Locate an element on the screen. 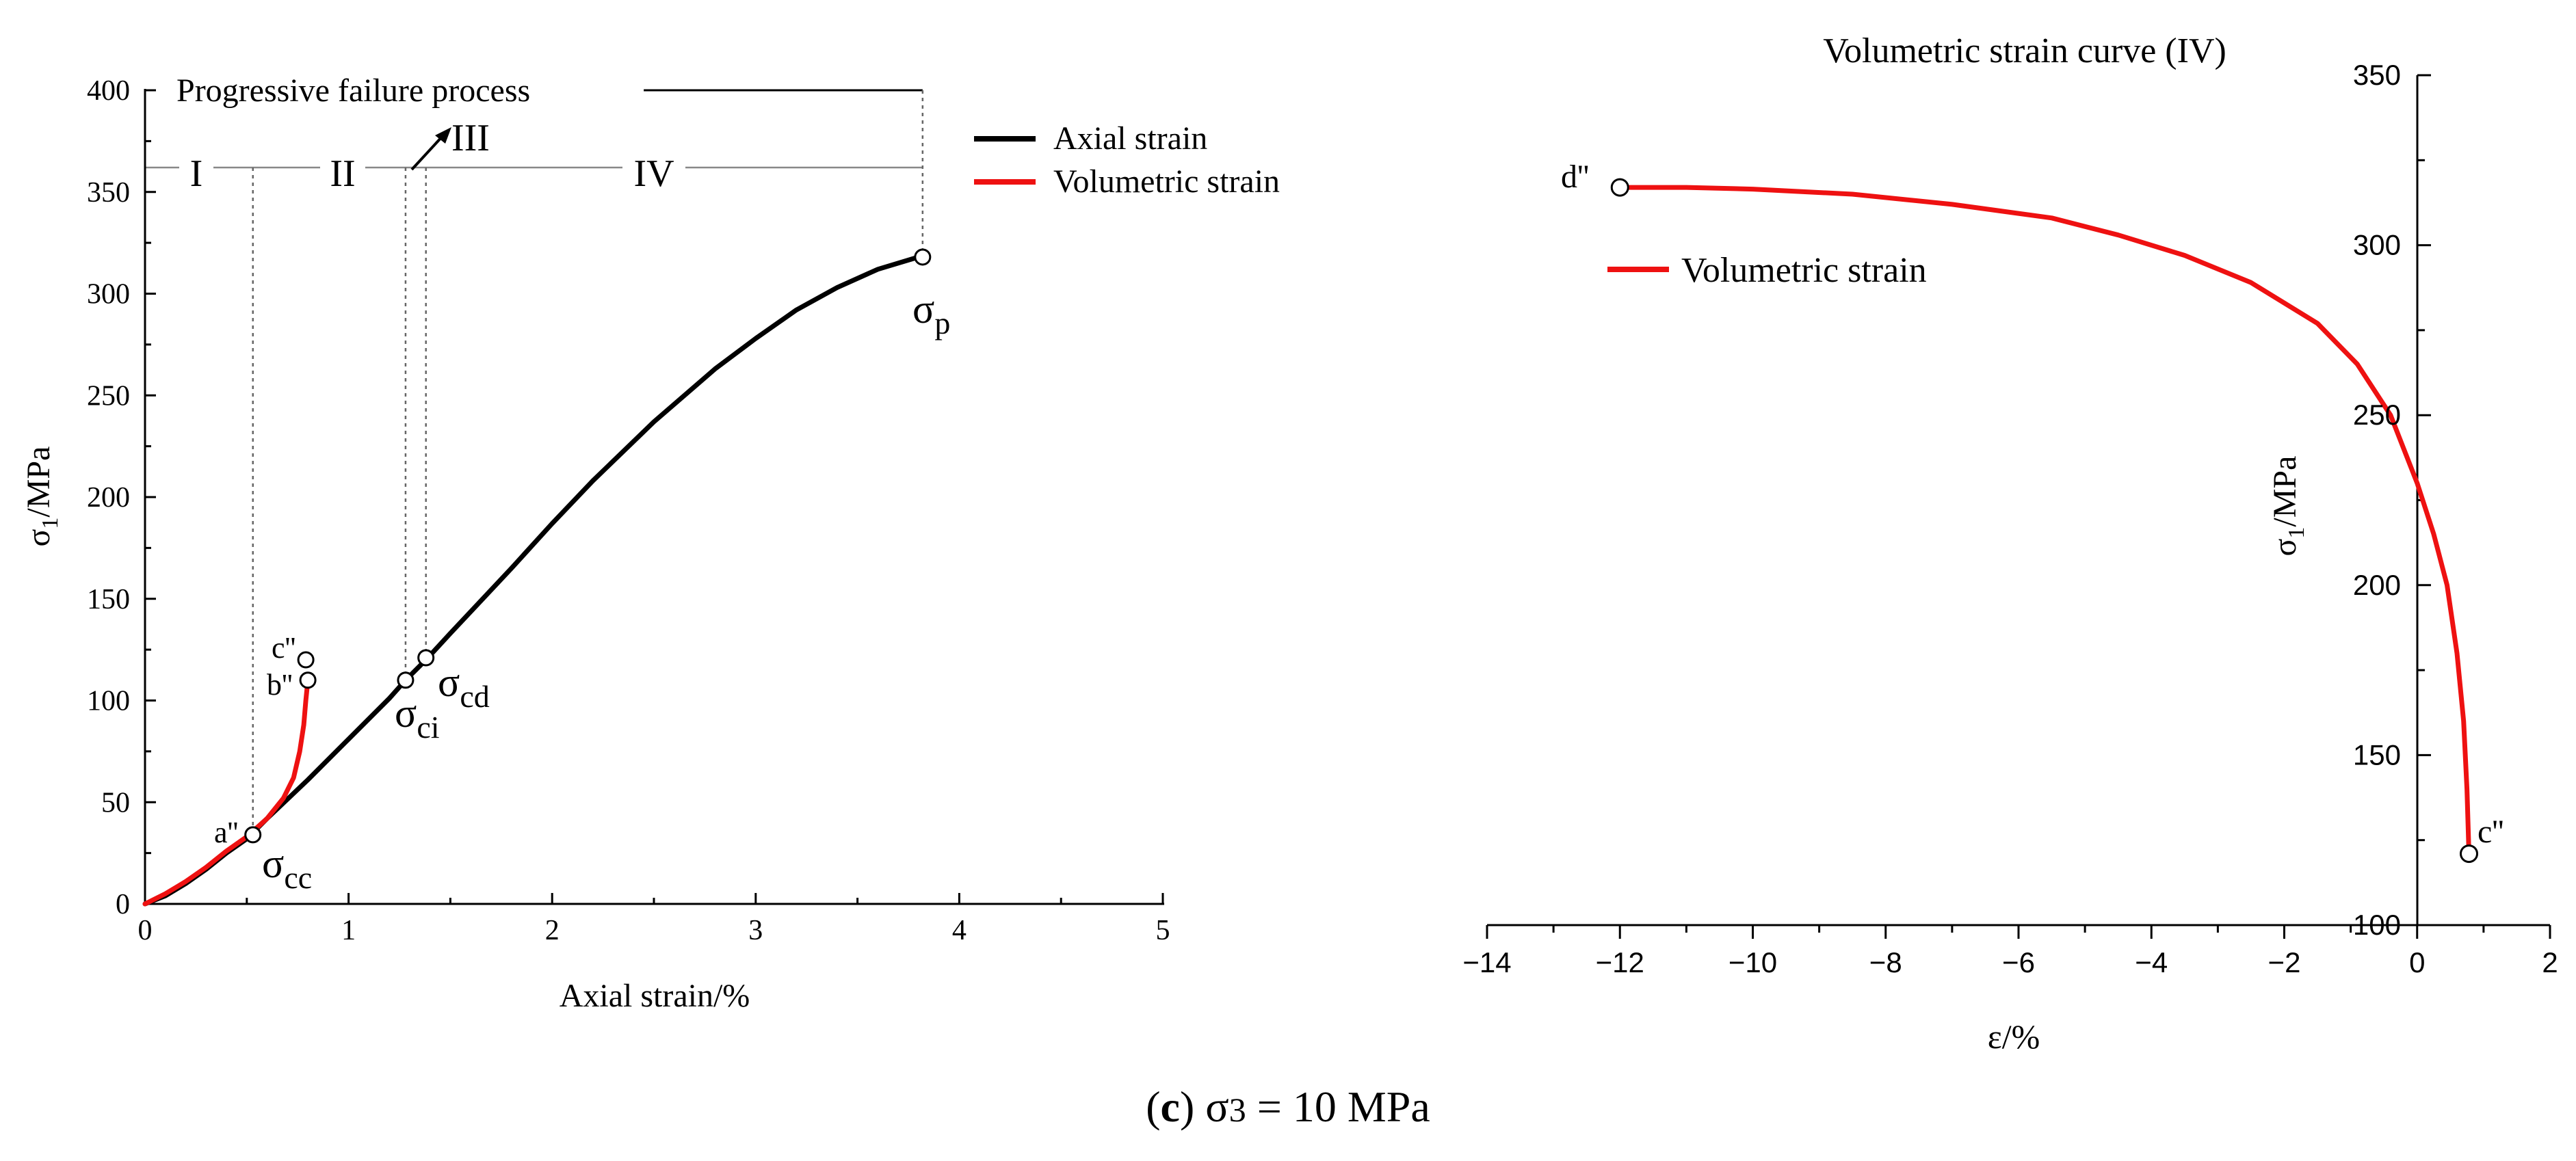  left-y-tick-label: 300 is located at coordinates (108, 294).